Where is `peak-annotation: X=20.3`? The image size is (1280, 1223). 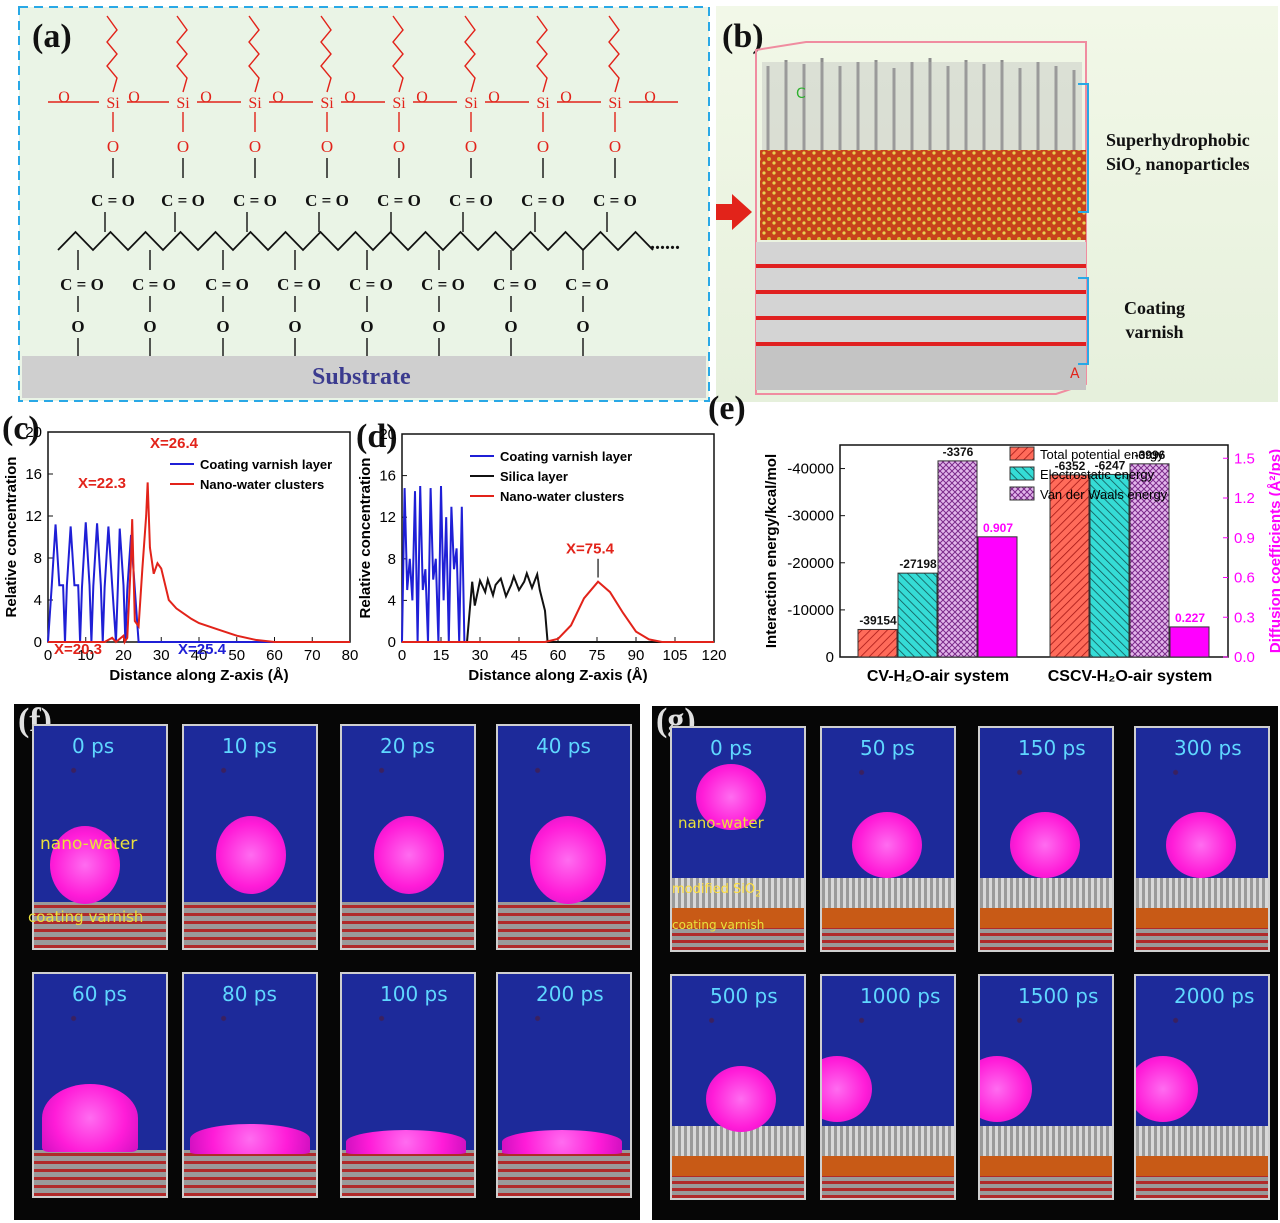 peak-annotation: X=20.3 is located at coordinates (78, 649).